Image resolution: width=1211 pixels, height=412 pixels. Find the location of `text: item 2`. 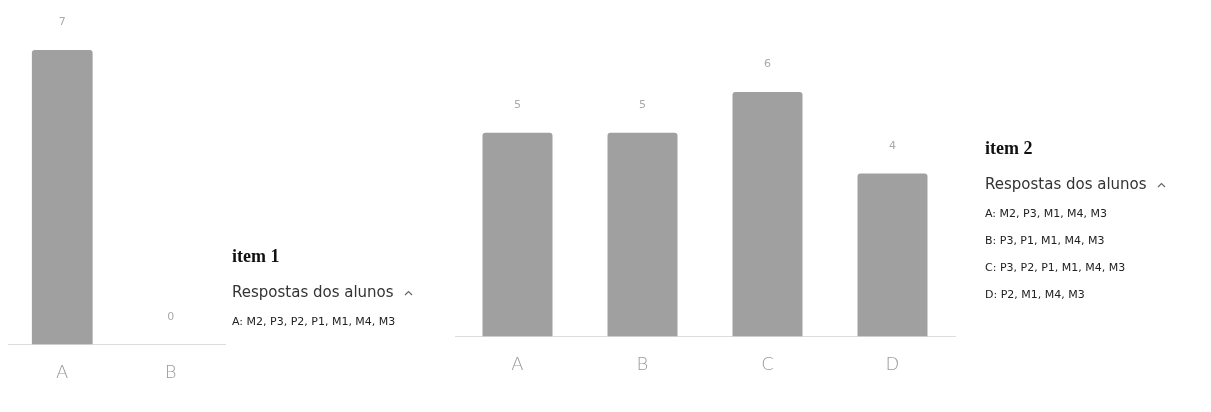

text: item 2 is located at coordinates (1009, 148).